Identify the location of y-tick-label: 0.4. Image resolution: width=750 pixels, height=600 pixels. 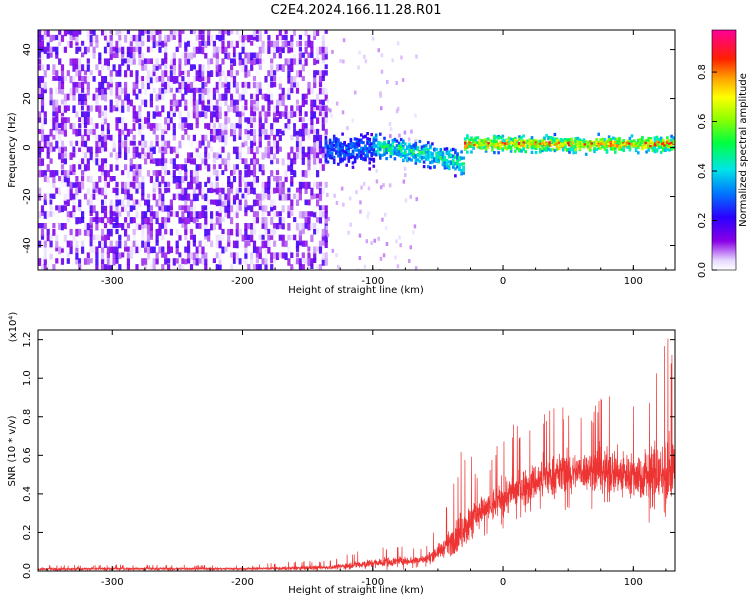
(27, 494).